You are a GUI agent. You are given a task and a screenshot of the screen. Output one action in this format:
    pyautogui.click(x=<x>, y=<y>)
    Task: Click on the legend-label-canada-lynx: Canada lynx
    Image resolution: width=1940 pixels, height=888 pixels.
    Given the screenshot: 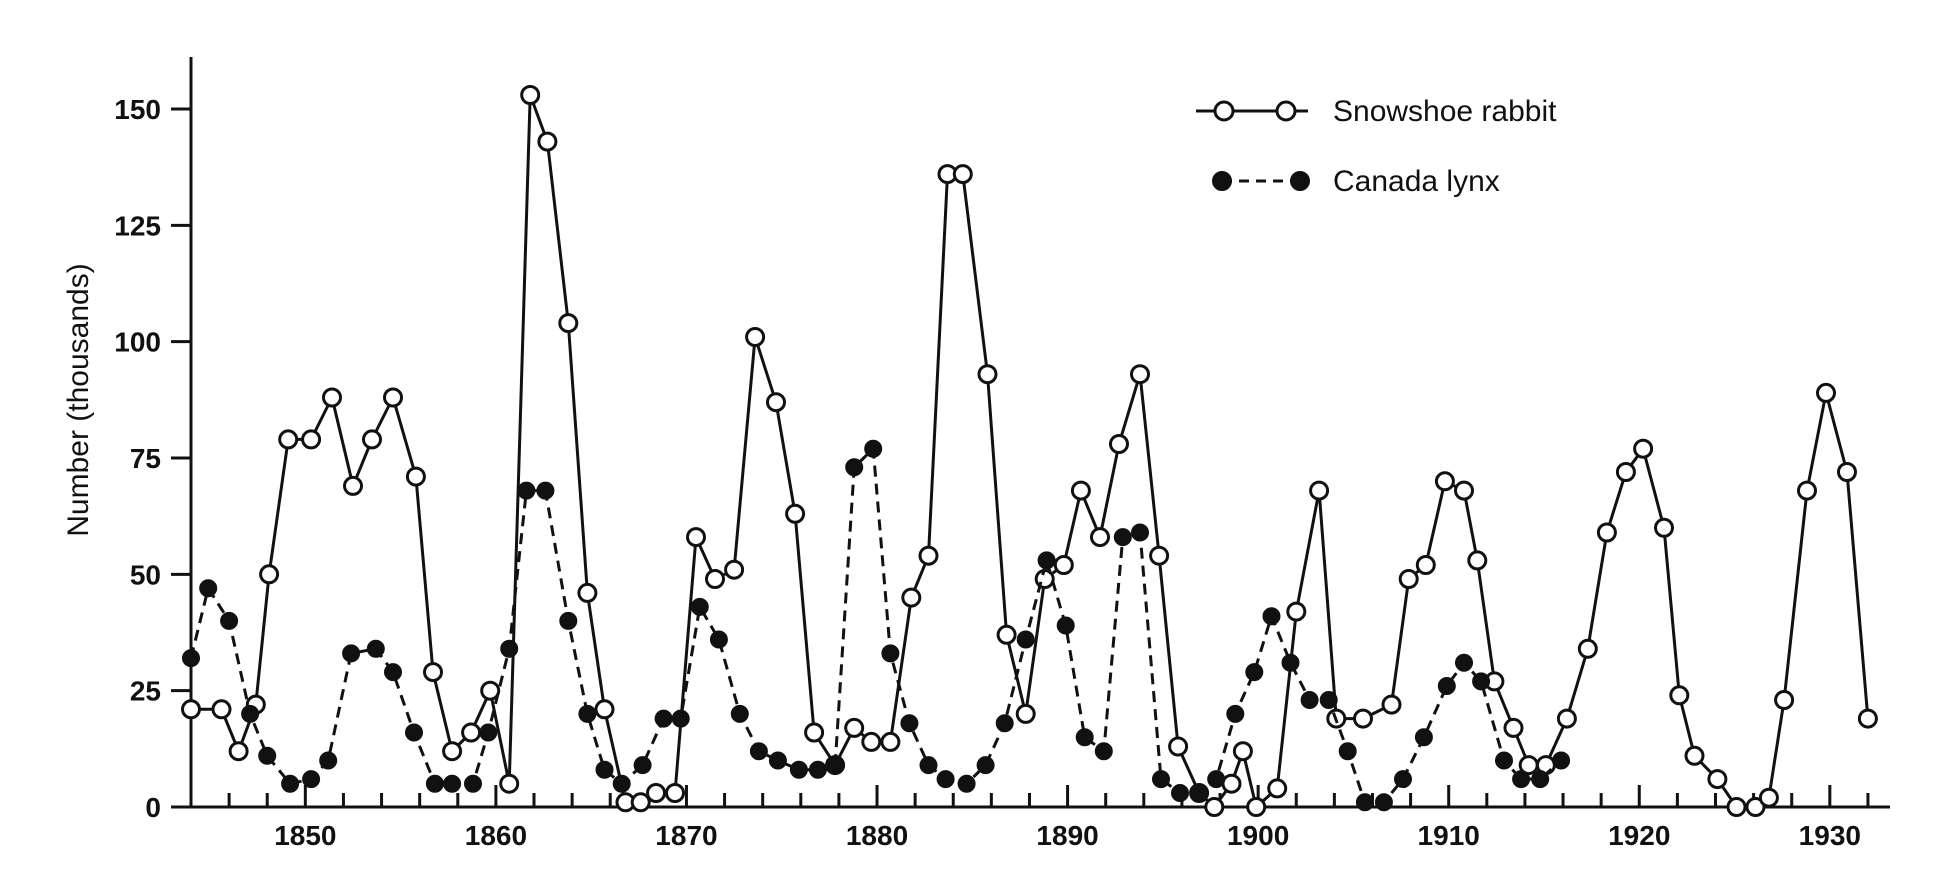 What is the action you would take?
    pyautogui.click(x=1416, y=181)
    